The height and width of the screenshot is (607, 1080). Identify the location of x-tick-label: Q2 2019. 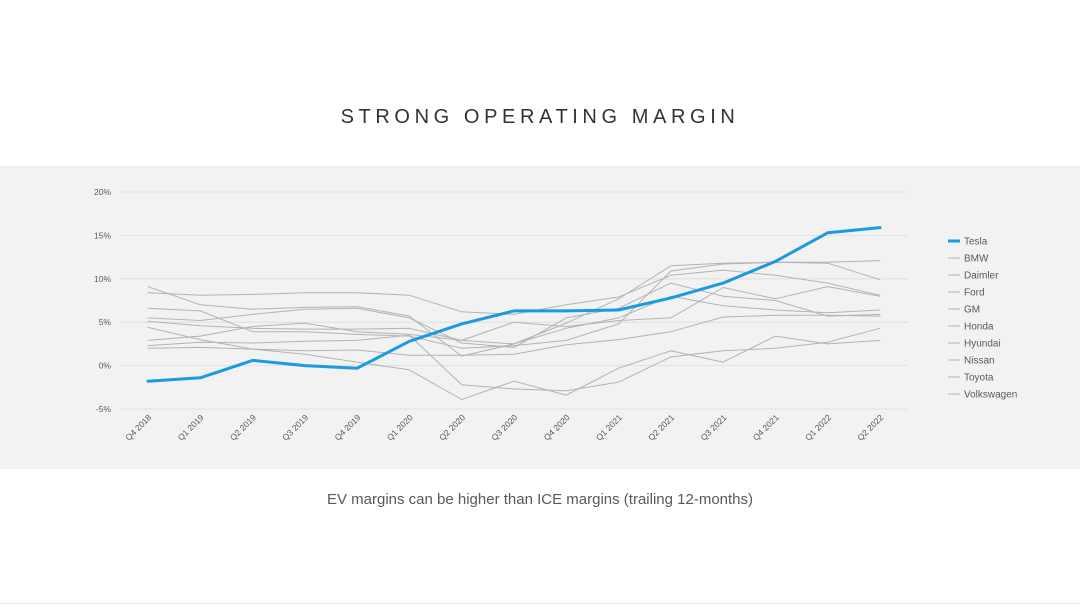
(243, 427).